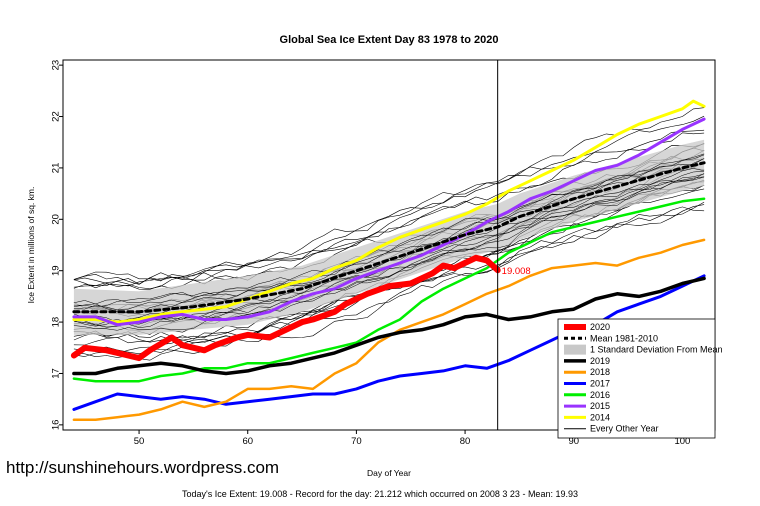 This screenshot has height=506, width=760. I want to click on legend-entry: Mean 1981-2010, so click(624, 338).